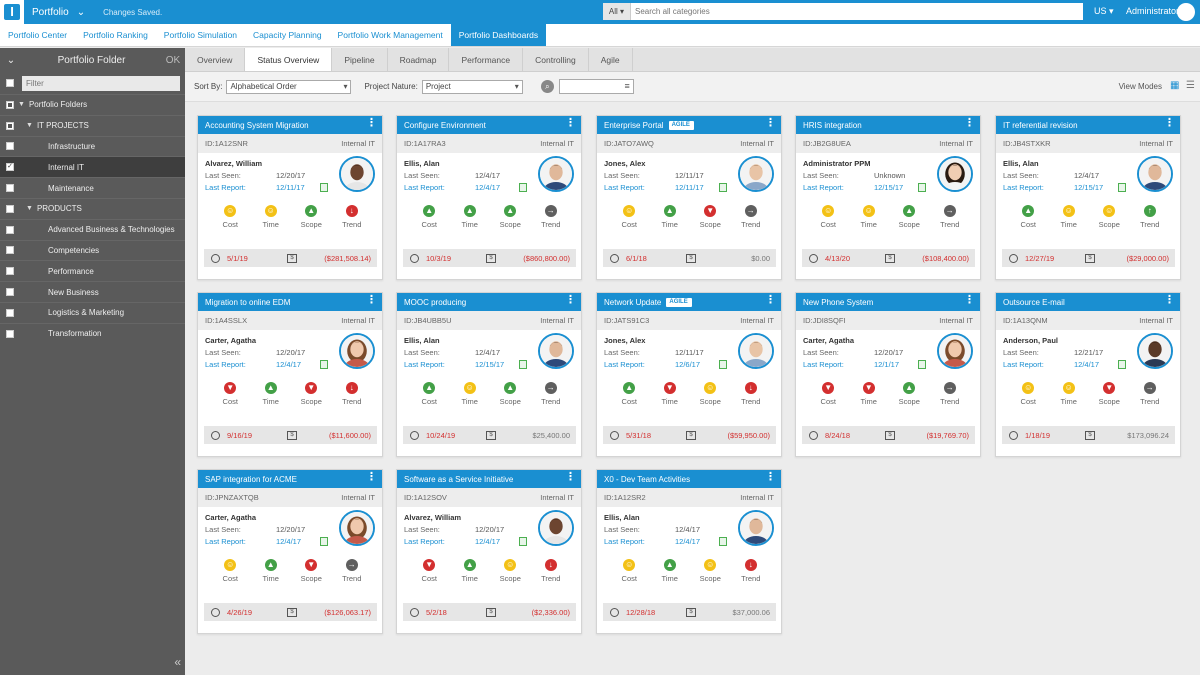 The image size is (1200, 675). What do you see at coordinates (360, 59) in the screenshot?
I see `view-tab: Pipeline` at bounding box center [360, 59].